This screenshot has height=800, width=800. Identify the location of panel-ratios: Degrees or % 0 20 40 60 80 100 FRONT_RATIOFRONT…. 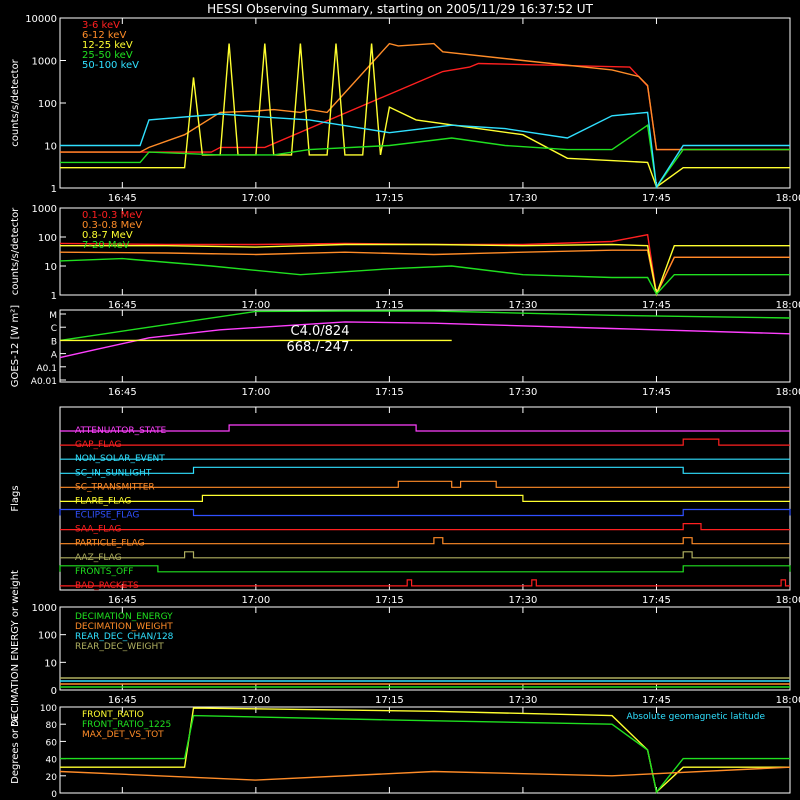
(400, 752).